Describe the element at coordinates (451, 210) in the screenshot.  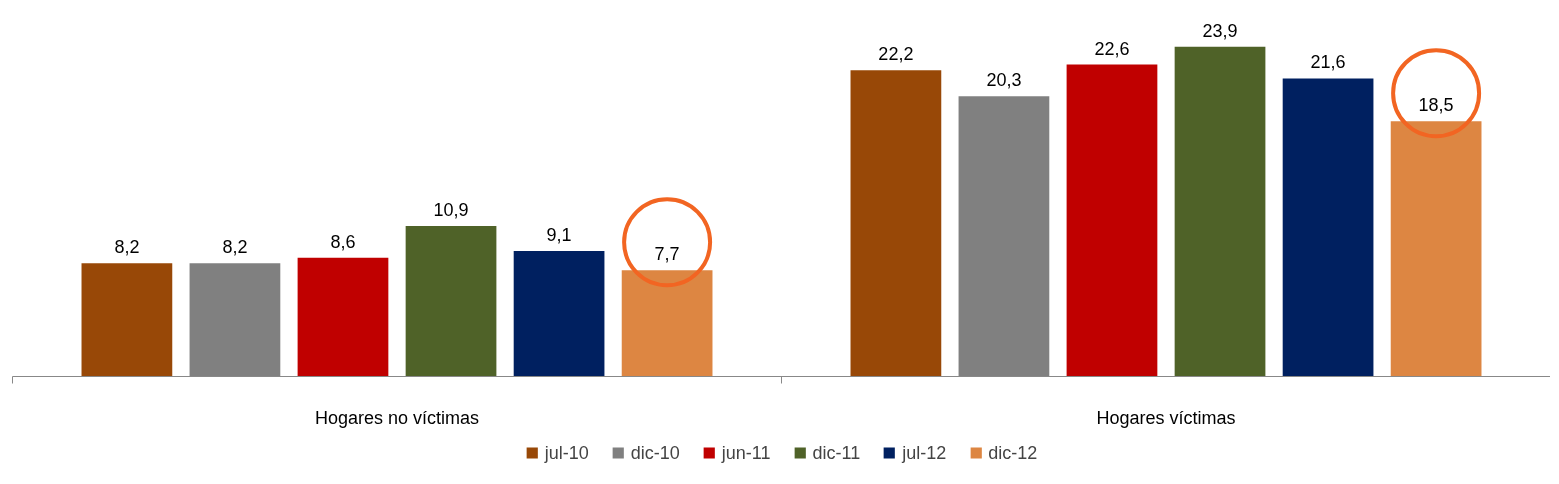
I see `data-label: 10,9` at that location.